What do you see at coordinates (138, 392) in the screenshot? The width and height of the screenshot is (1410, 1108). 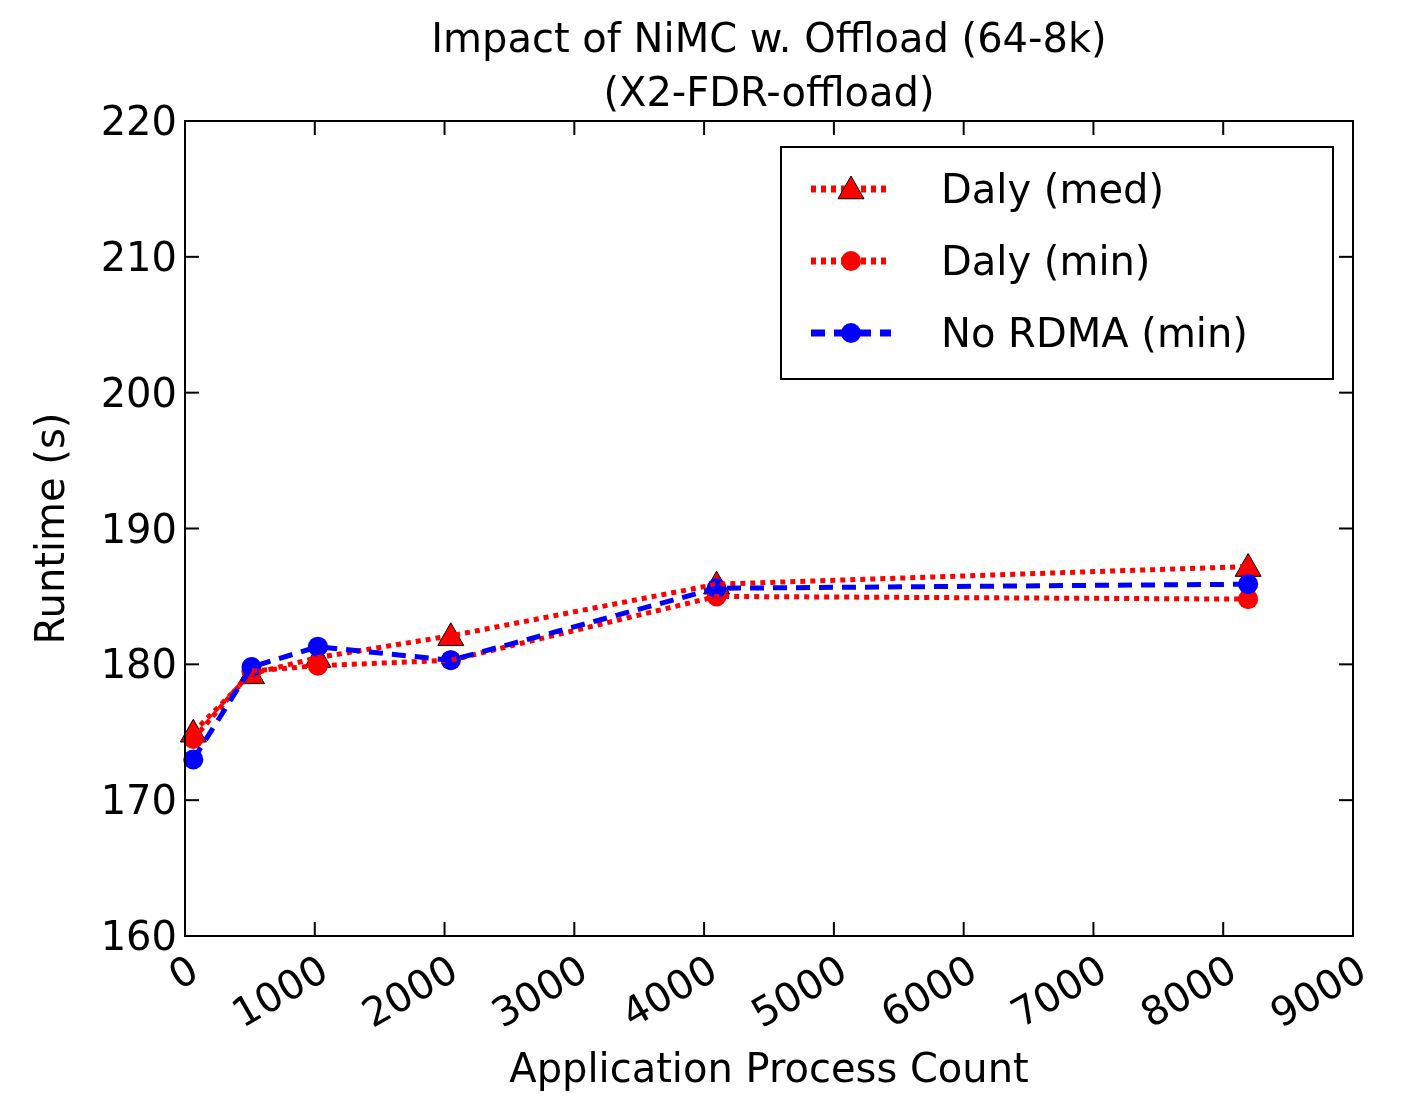 I see `y-tick-label: 200` at bounding box center [138, 392].